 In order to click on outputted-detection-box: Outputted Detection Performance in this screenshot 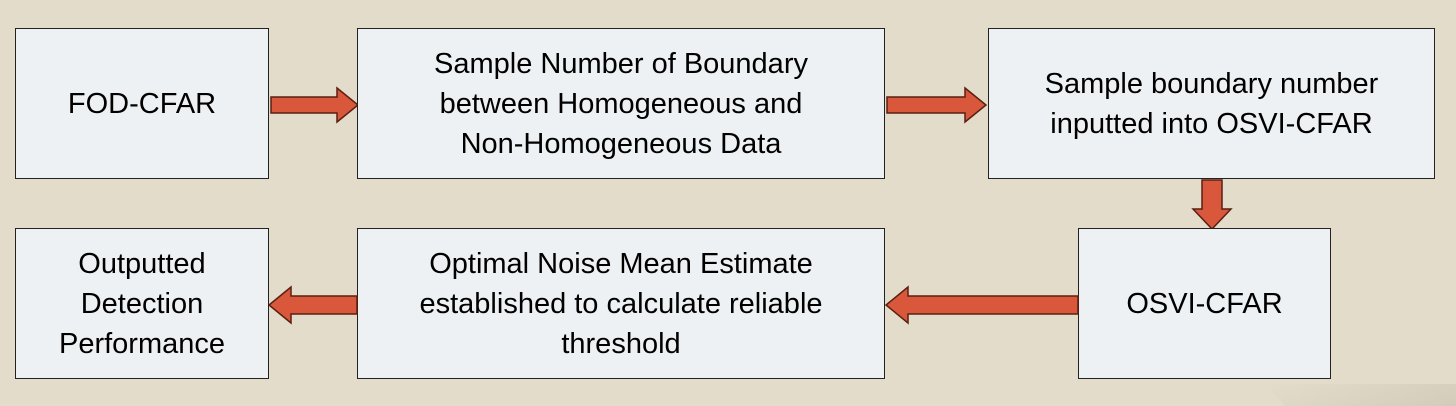, I will do `click(142, 303)`.